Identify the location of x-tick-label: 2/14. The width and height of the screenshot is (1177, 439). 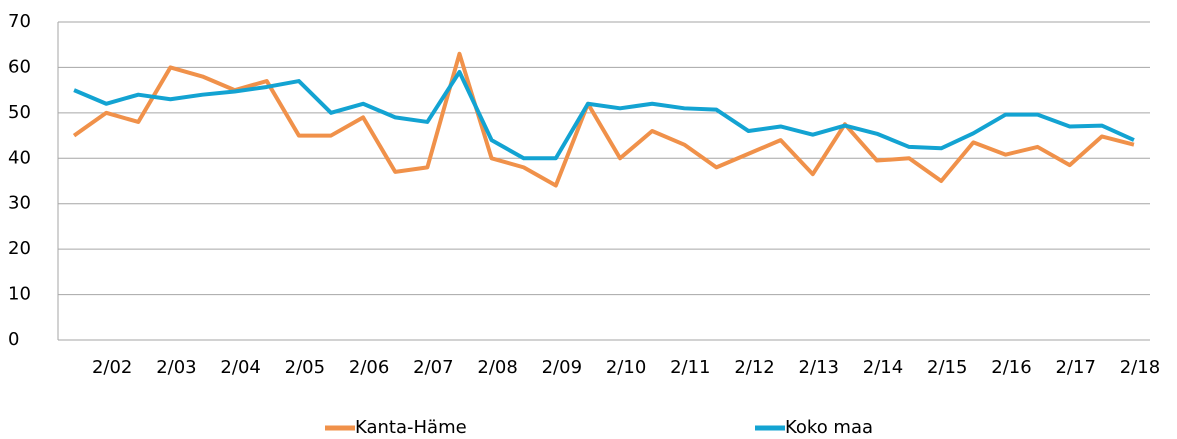
(883, 367).